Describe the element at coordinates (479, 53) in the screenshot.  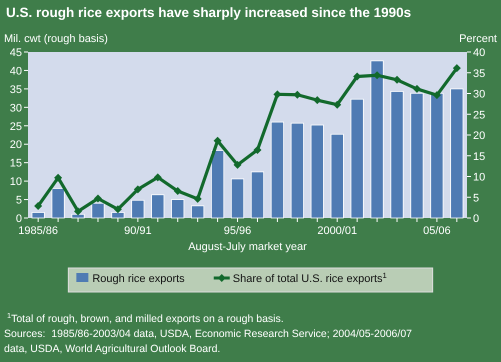
I see `y2-tick-label: 40` at that location.